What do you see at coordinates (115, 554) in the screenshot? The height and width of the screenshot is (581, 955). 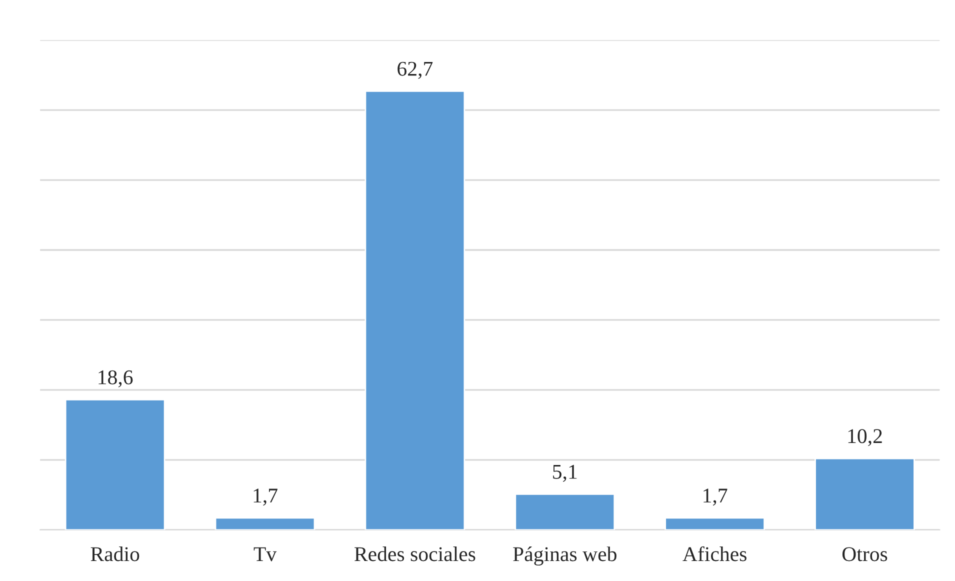 I see `x-tick-label: Radio` at bounding box center [115, 554].